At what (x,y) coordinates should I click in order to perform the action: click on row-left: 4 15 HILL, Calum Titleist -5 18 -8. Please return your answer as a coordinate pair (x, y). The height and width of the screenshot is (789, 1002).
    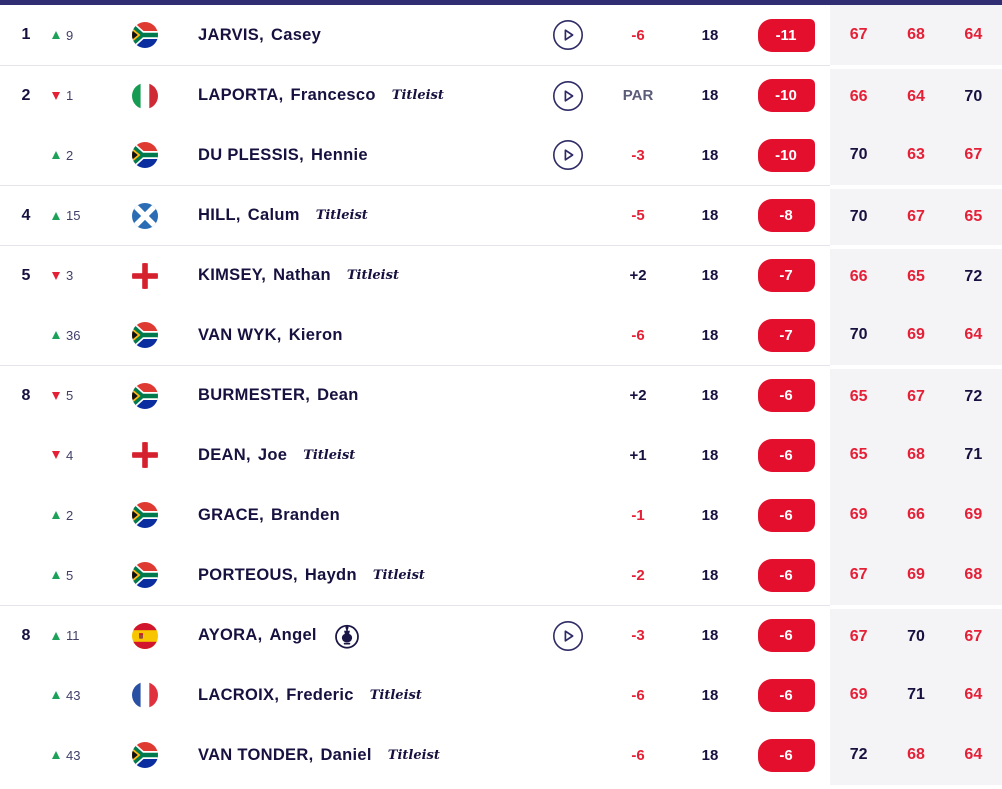
    Looking at the image, I should click on (415, 215).